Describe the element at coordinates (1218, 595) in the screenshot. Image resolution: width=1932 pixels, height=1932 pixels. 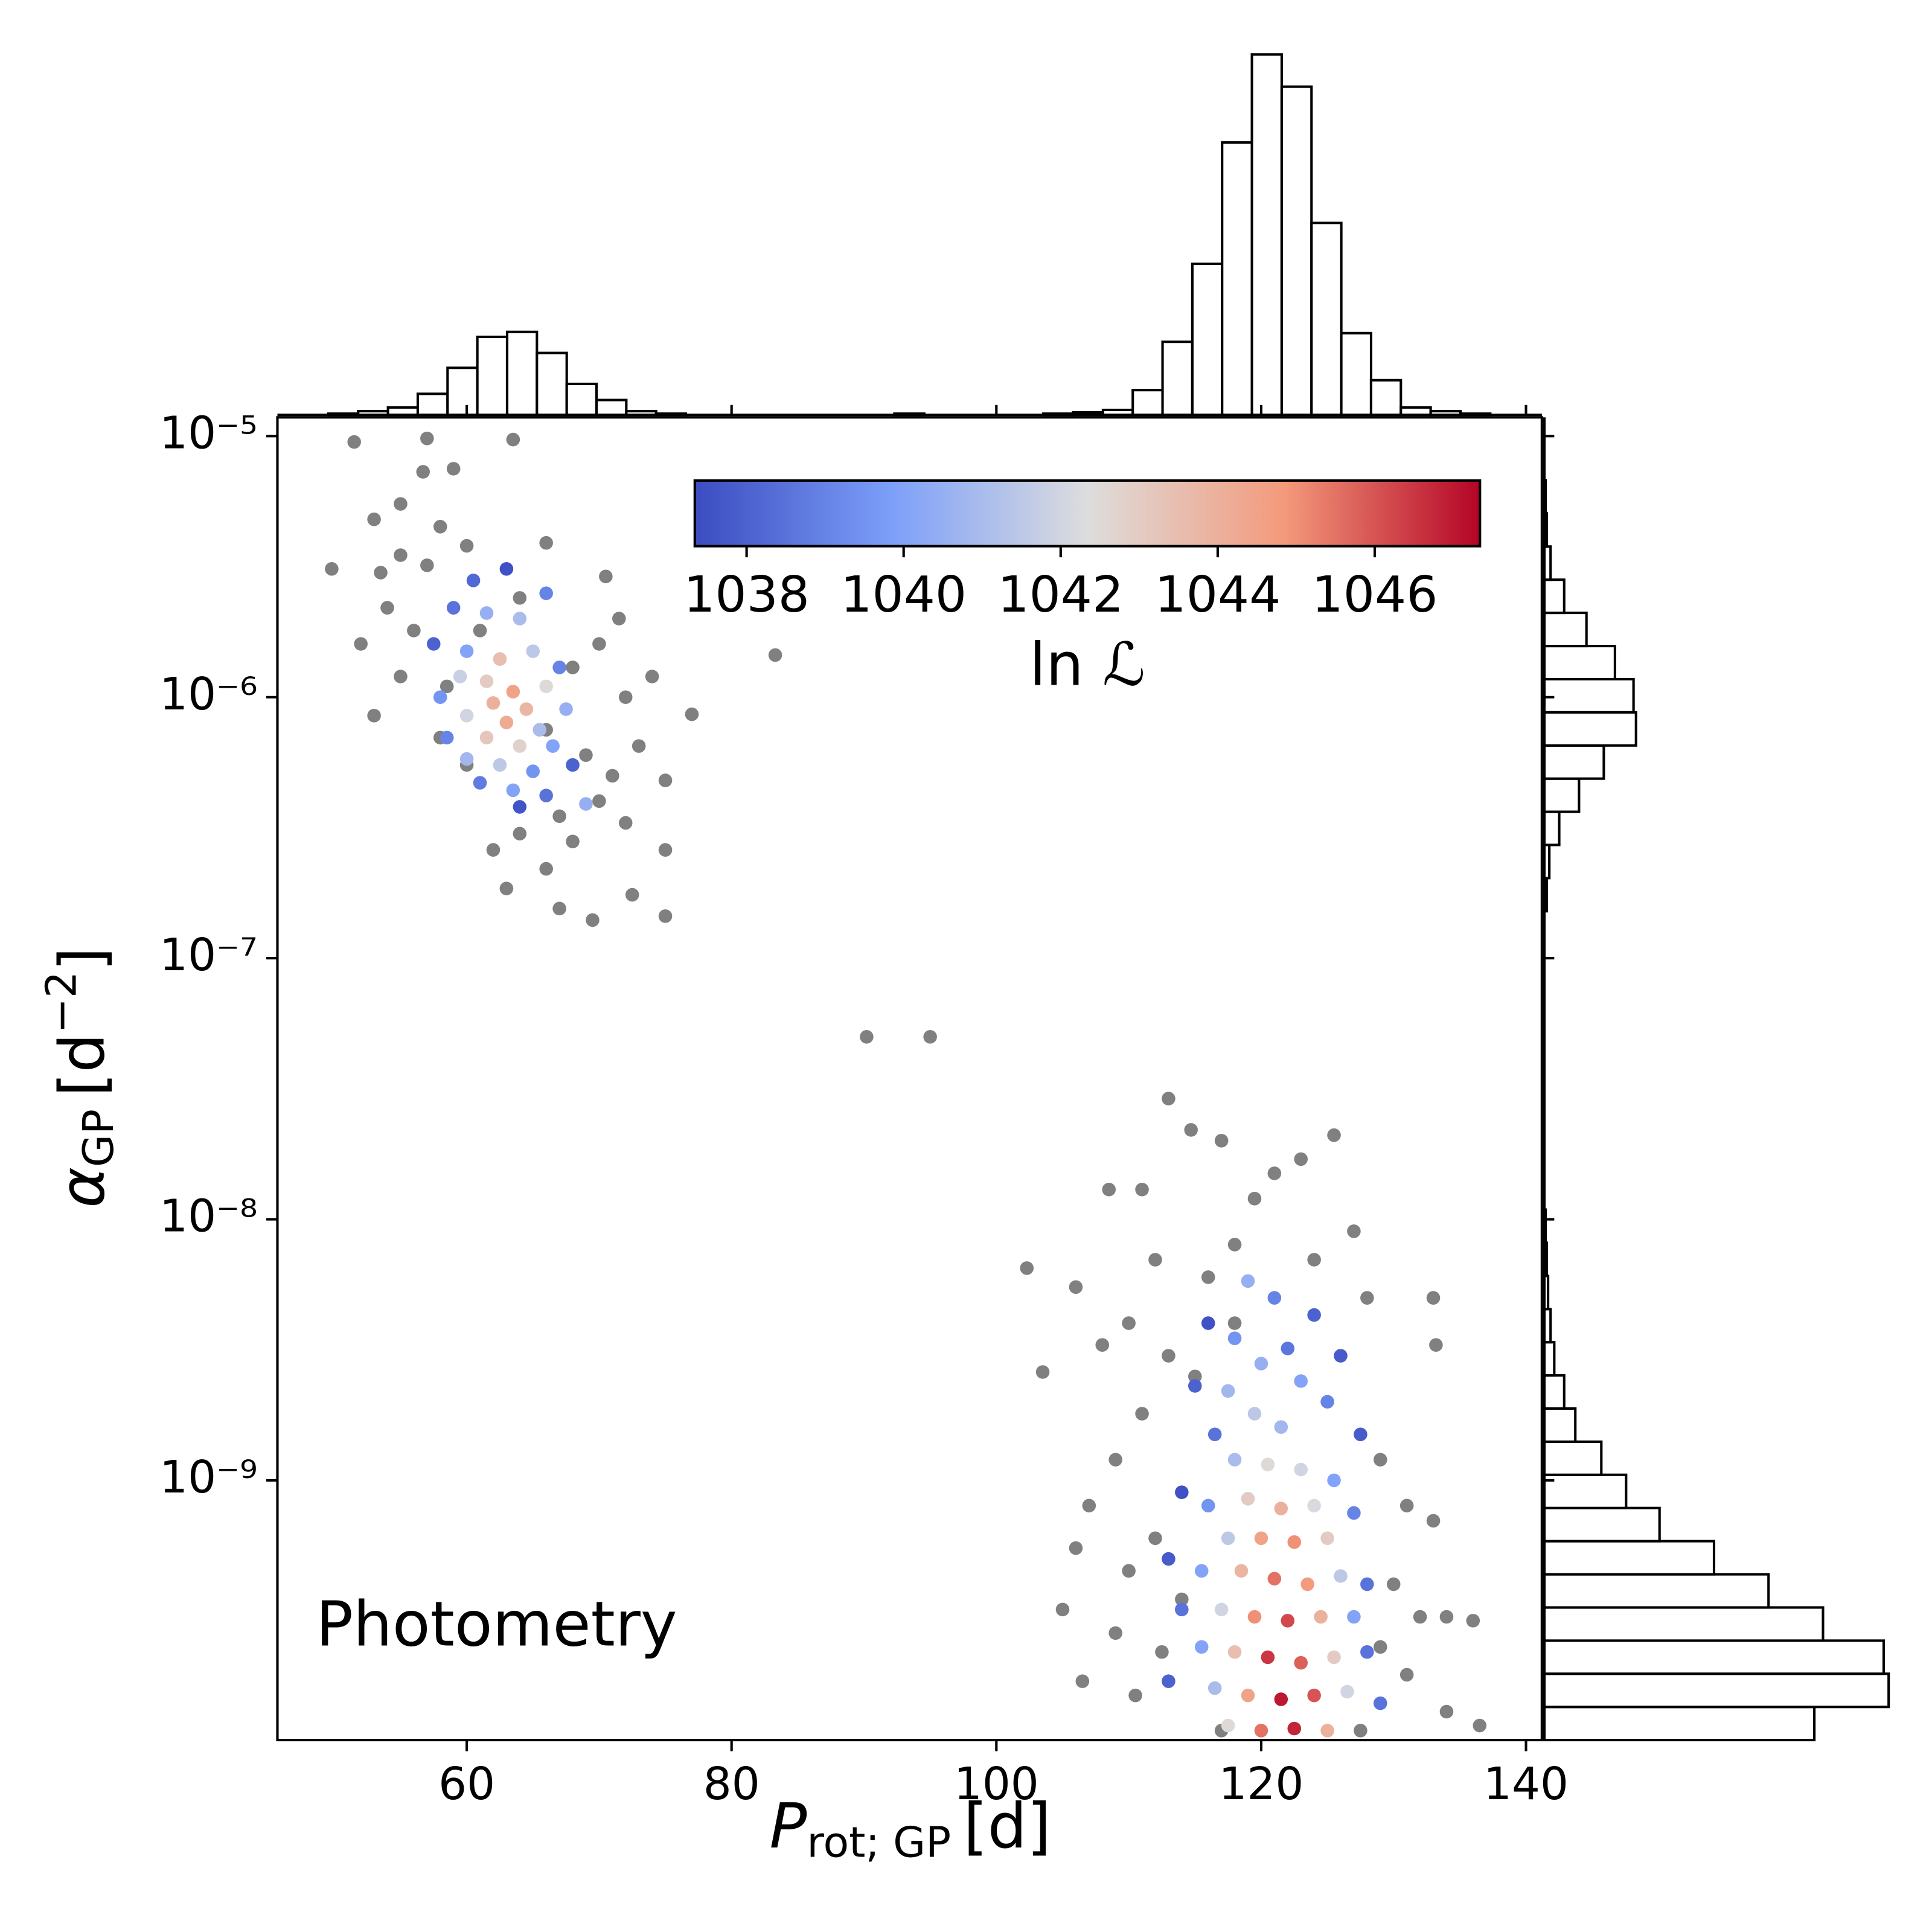
I see `colorbar-tick-label: 1044` at that location.